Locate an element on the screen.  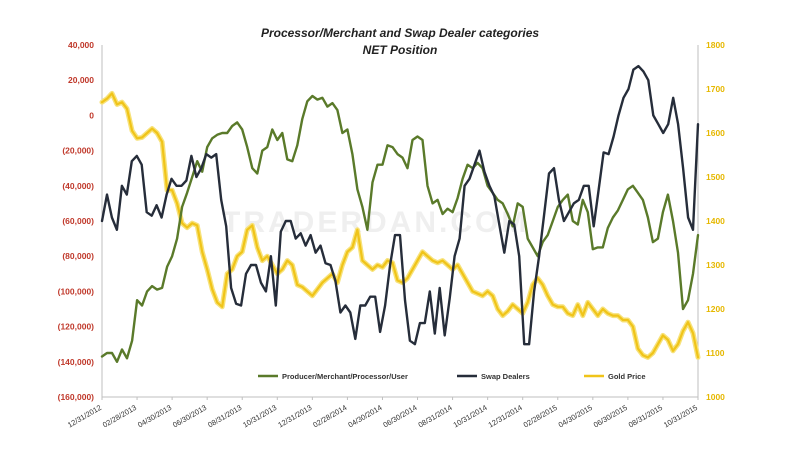
right-tick-label: 1400 is located at coordinates (715, 221).